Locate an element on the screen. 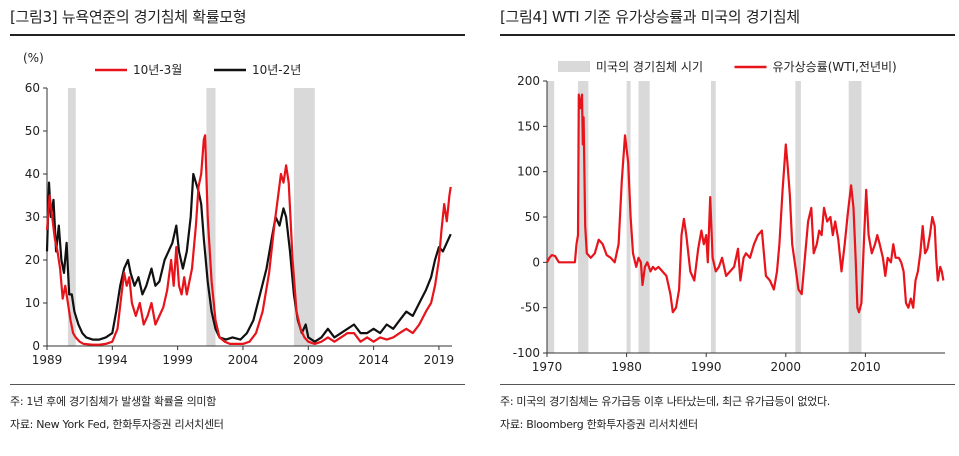  y-axis-label: (%) is located at coordinates (33, 58).